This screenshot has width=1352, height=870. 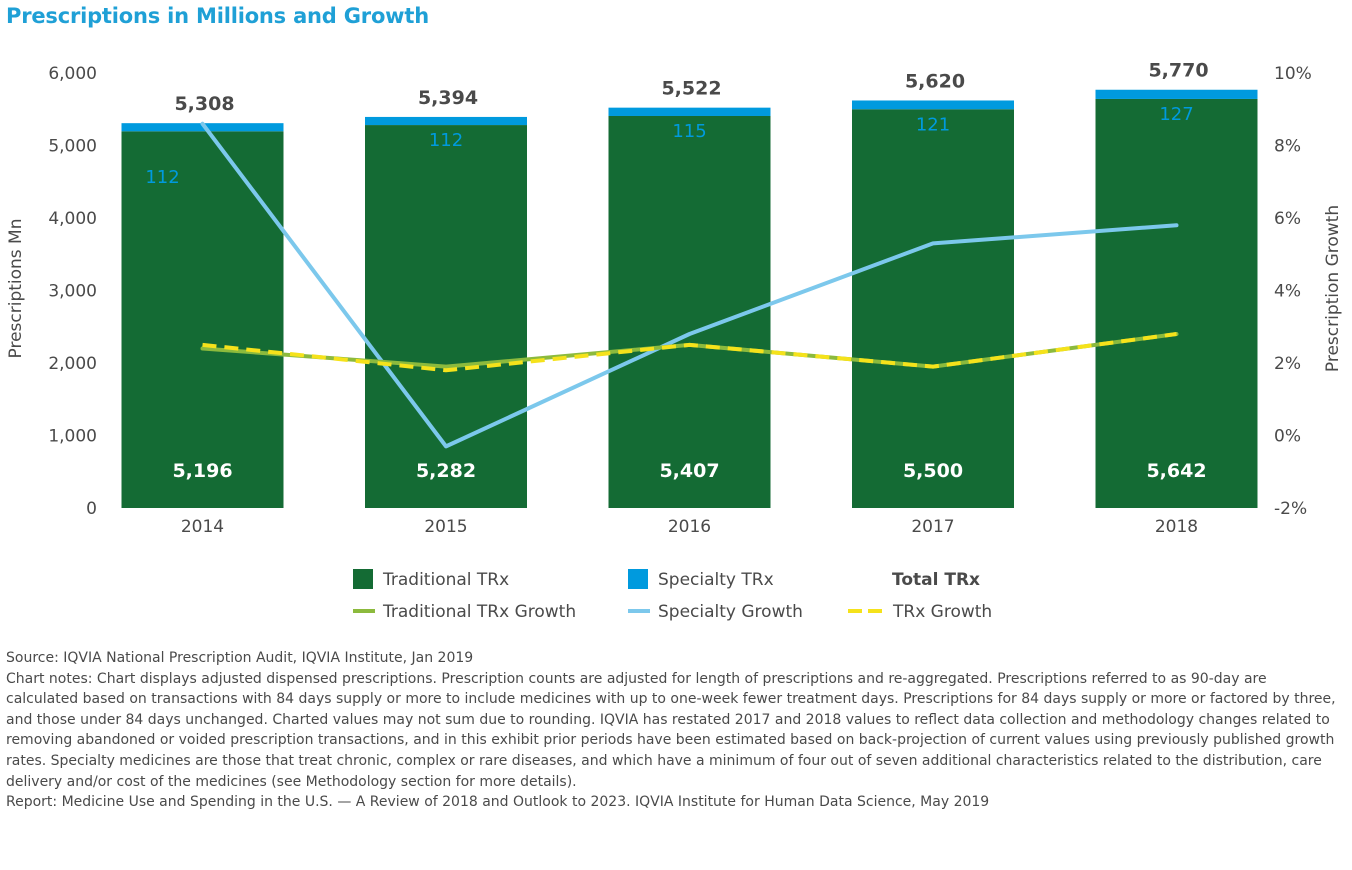 What do you see at coordinates (689, 131) in the screenshot?
I see `label-specialty: 115` at bounding box center [689, 131].